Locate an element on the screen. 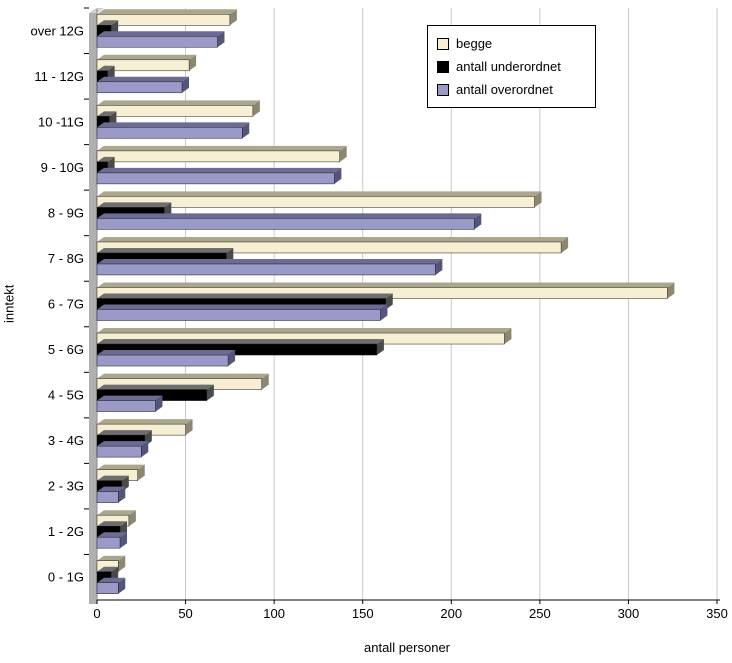  bar-antall-overordnet-3-4G is located at coordinates (119, 451).